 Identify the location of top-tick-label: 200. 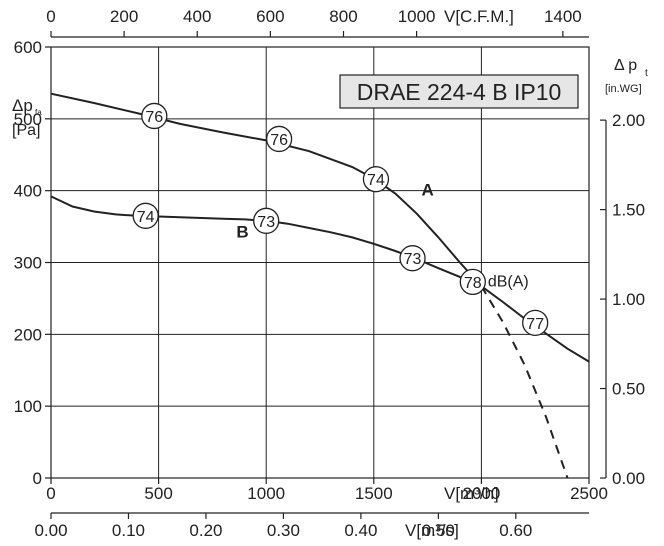
(124, 16).